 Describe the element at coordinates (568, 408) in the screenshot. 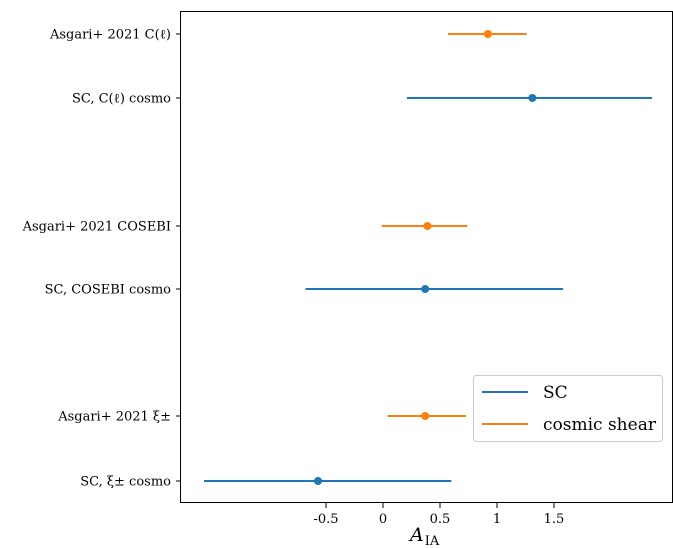

I see `legend: SC cosmic shear` at that location.